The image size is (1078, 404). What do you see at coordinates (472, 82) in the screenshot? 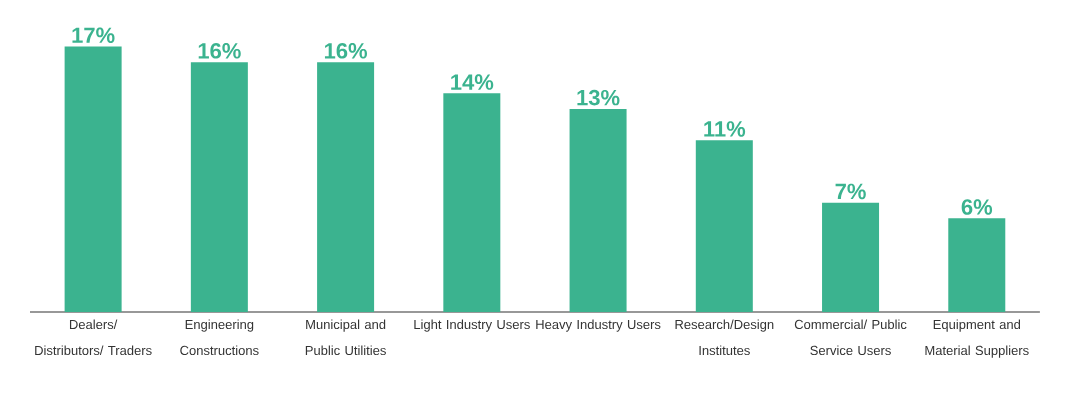
I see `data-label: 14%` at bounding box center [472, 82].